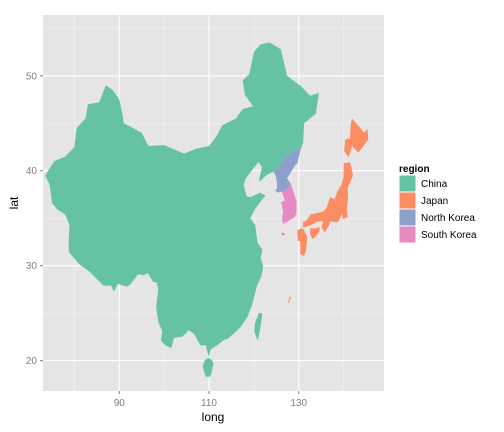  Describe the element at coordinates (120, 403) in the screenshot. I see `x-tick-label: 90` at that location.